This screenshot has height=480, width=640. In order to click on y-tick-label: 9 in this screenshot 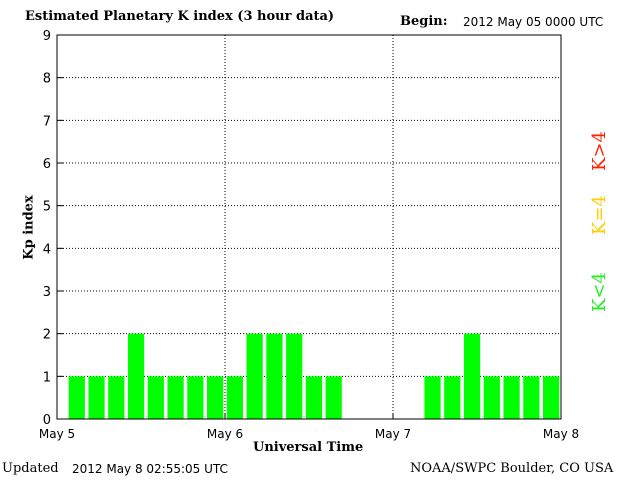, I will do `click(47, 36)`.